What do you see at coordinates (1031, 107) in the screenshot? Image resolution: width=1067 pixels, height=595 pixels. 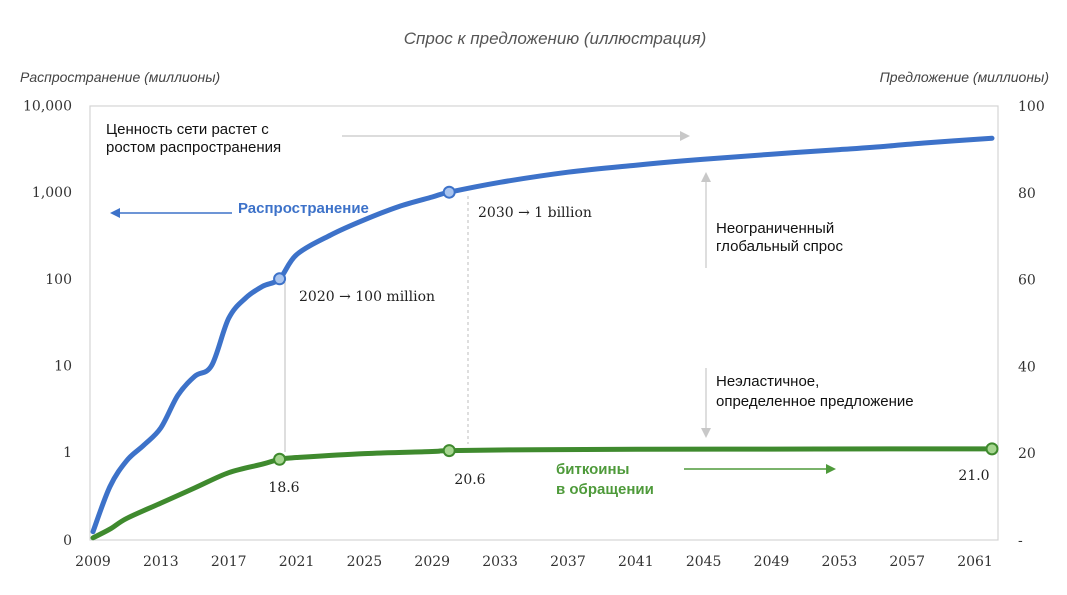 I see `y-right-tick-label: 100` at bounding box center [1031, 107].